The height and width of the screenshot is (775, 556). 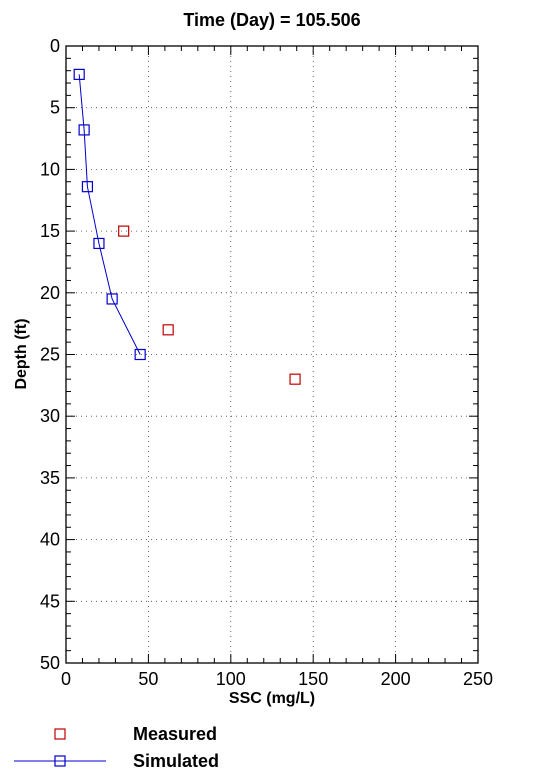 I want to click on y-tick-label: 5, so click(x=55, y=108).